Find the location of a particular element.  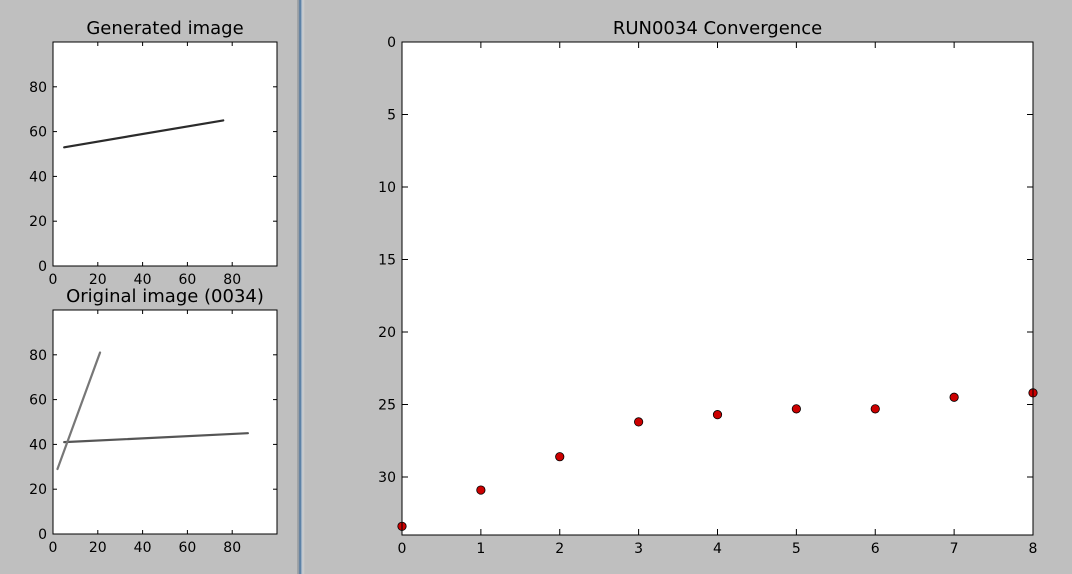

pane-divider is located at coordinates (301, 287).